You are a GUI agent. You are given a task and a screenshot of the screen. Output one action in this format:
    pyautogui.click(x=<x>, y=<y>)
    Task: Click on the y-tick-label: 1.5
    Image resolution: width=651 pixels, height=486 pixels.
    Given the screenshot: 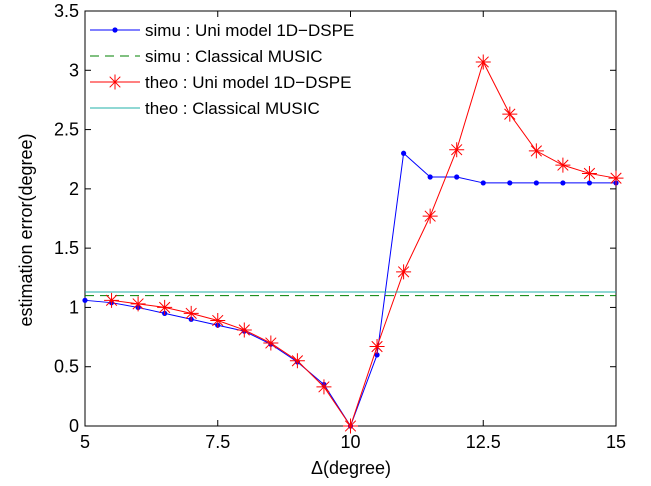 What is the action you would take?
    pyautogui.click(x=66, y=248)
    